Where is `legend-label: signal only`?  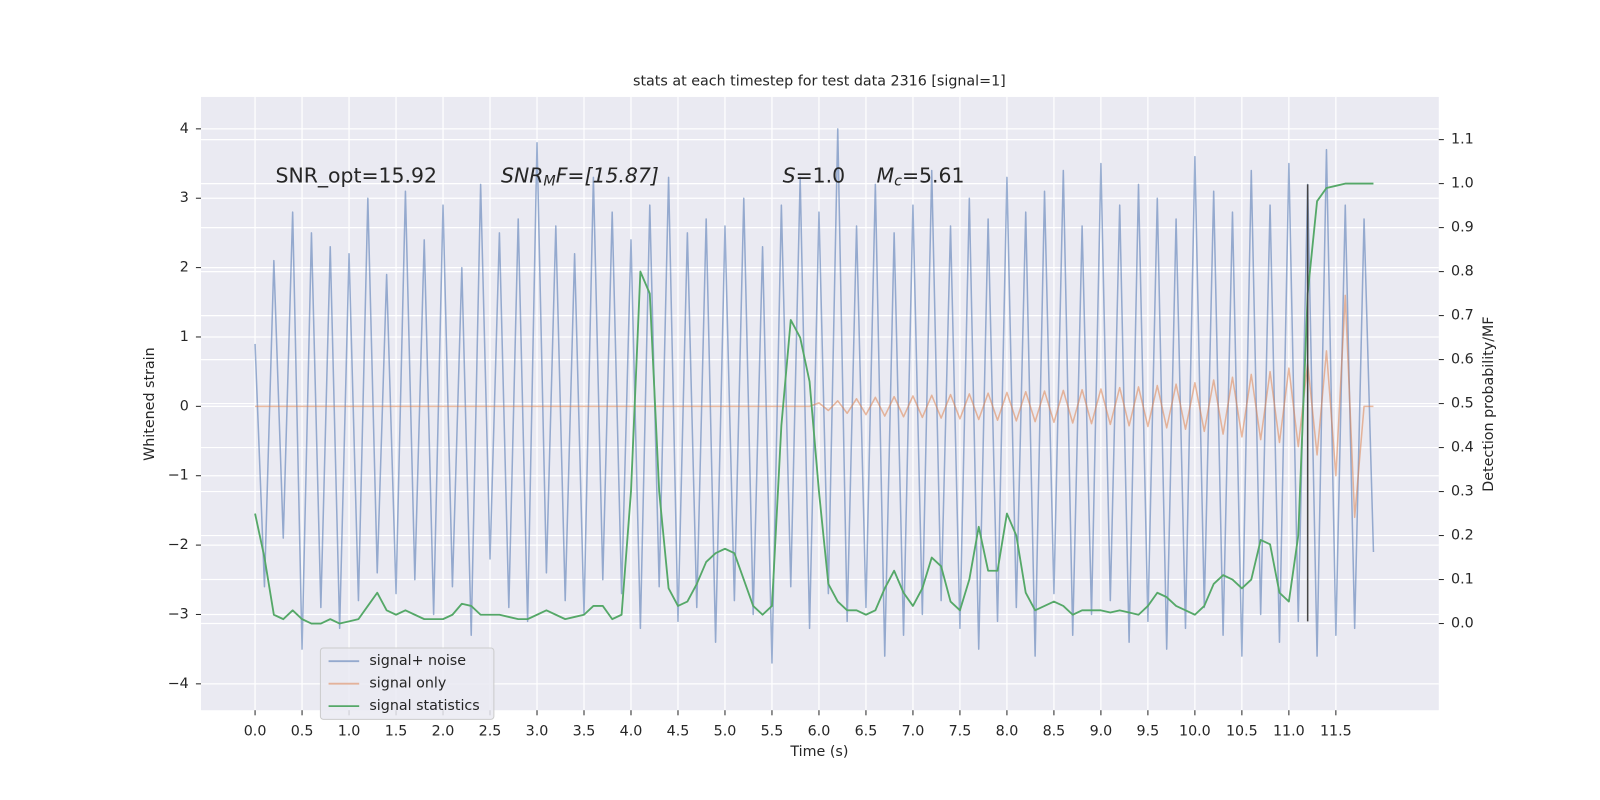 legend-label: signal only is located at coordinates (407, 684).